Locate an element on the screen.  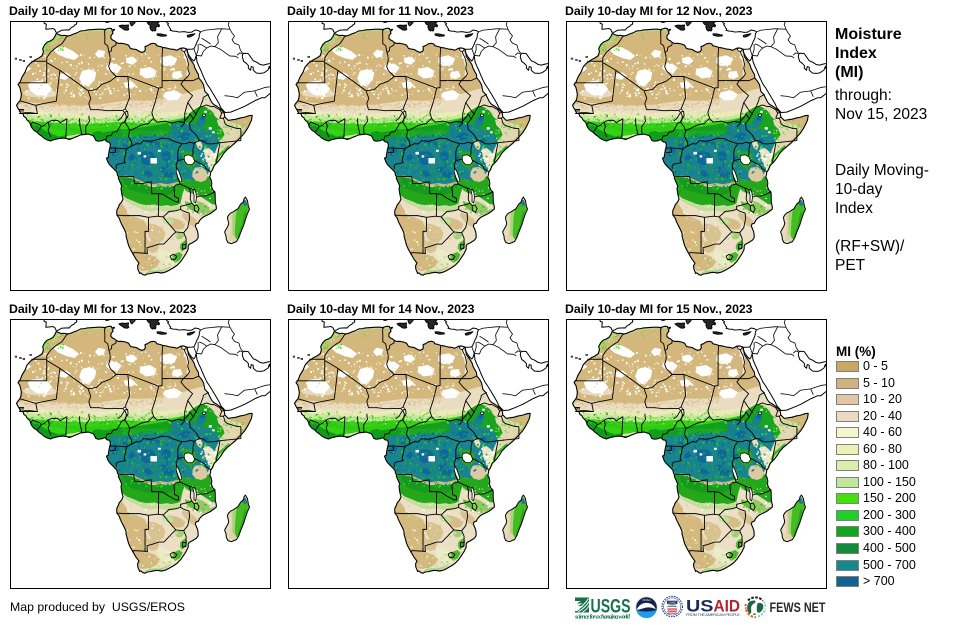
svg-text: AID is located at coordinates (727, 606).